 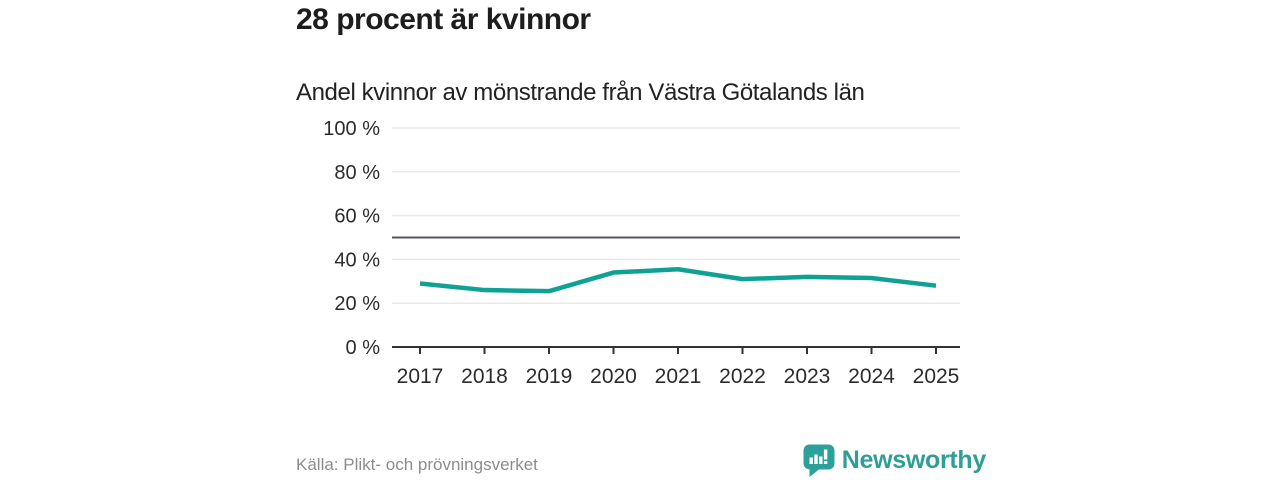 I want to click on y-tick-label: 100 %, so click(x=351, y=129).